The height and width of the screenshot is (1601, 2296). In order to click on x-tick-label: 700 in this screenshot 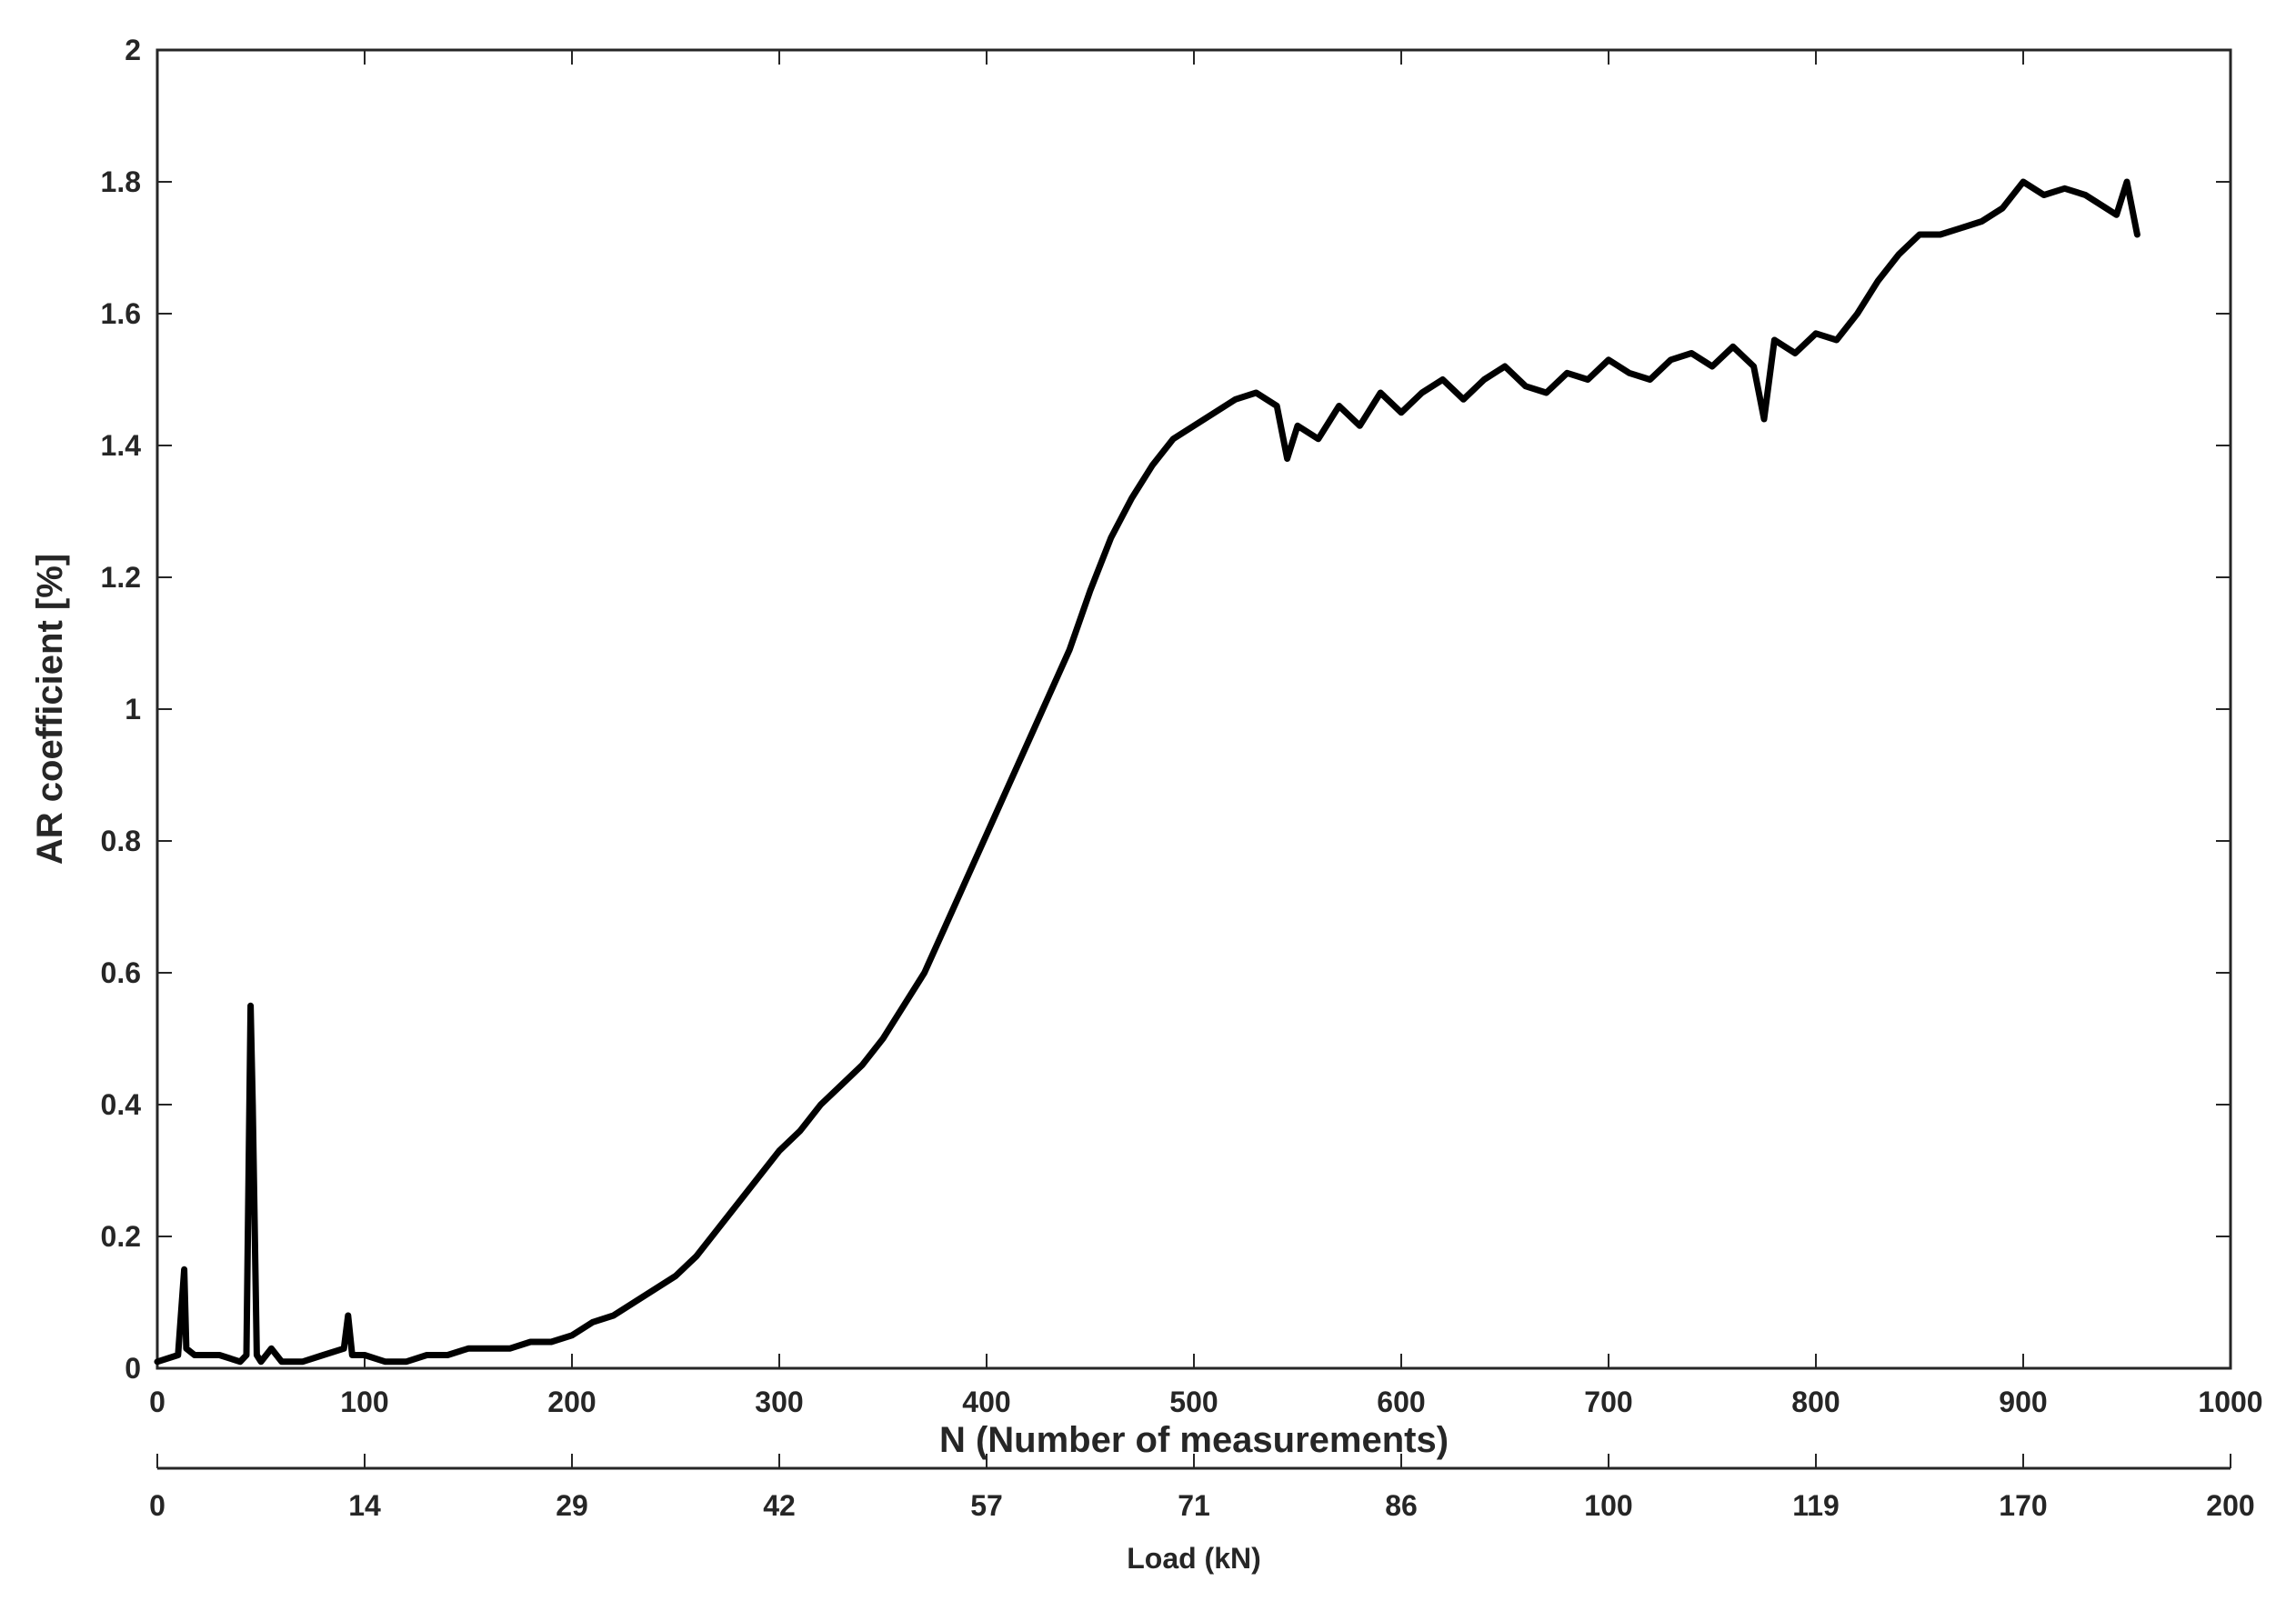, I will do `click(1608, 1402)`.